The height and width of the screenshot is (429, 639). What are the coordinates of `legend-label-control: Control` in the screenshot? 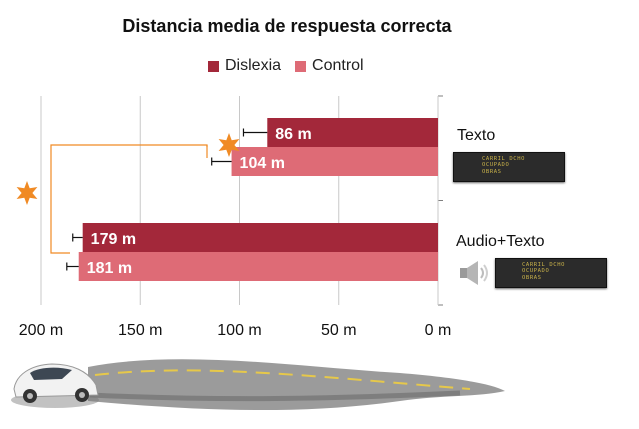 It's located at (338, 65).